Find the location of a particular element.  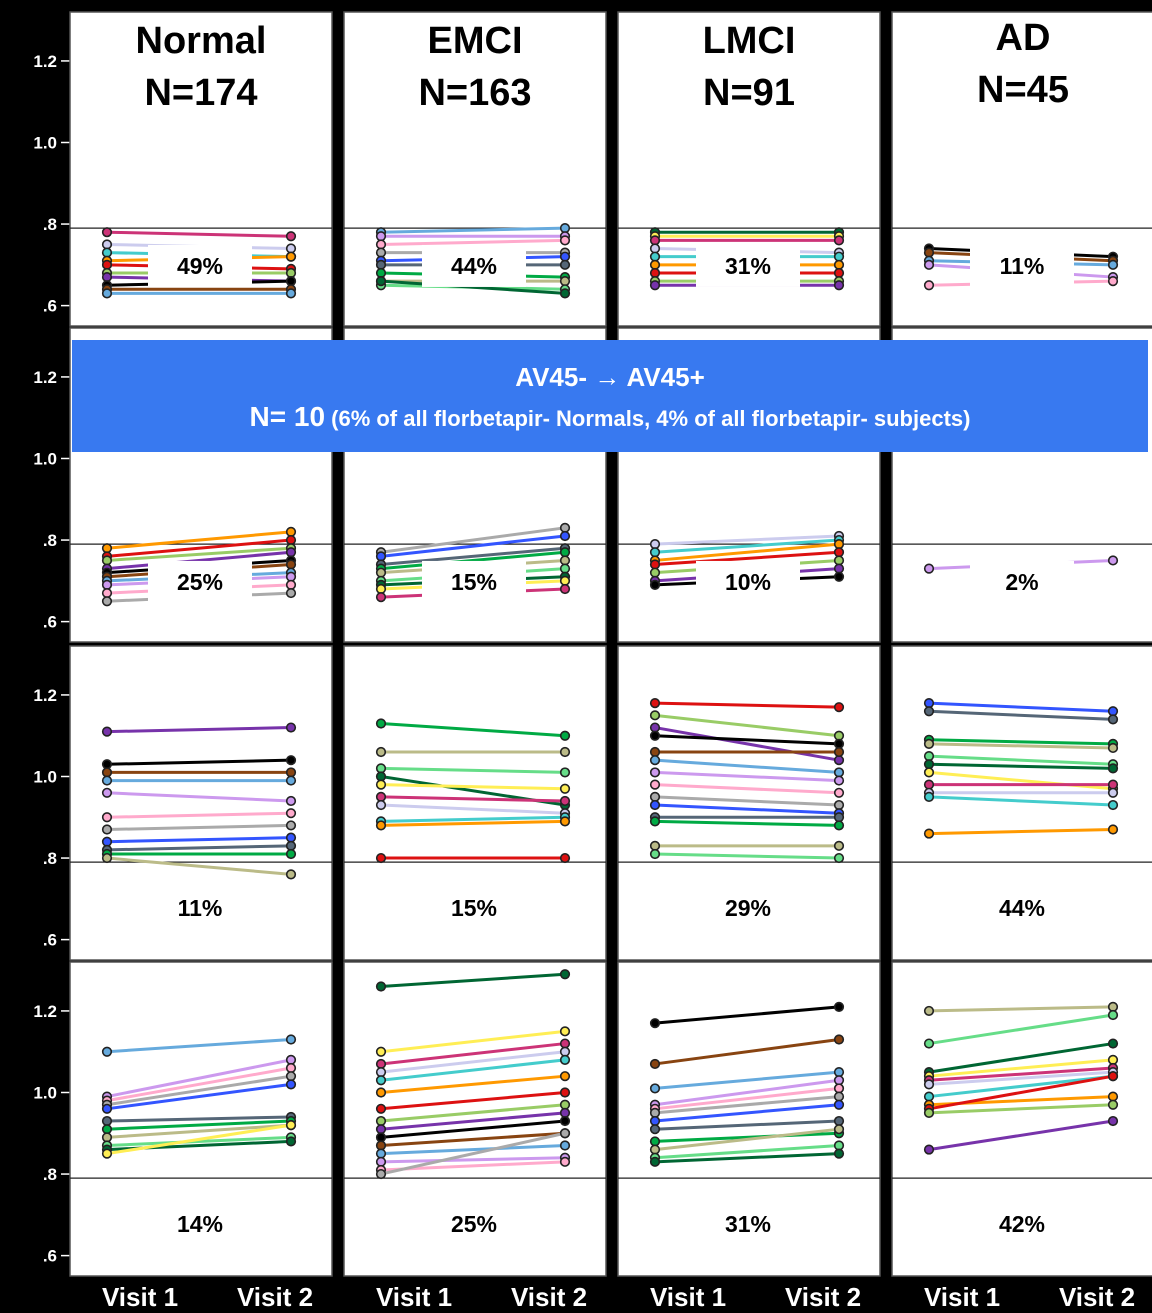

group-title: EMCI is located at coordinates (475, 41).